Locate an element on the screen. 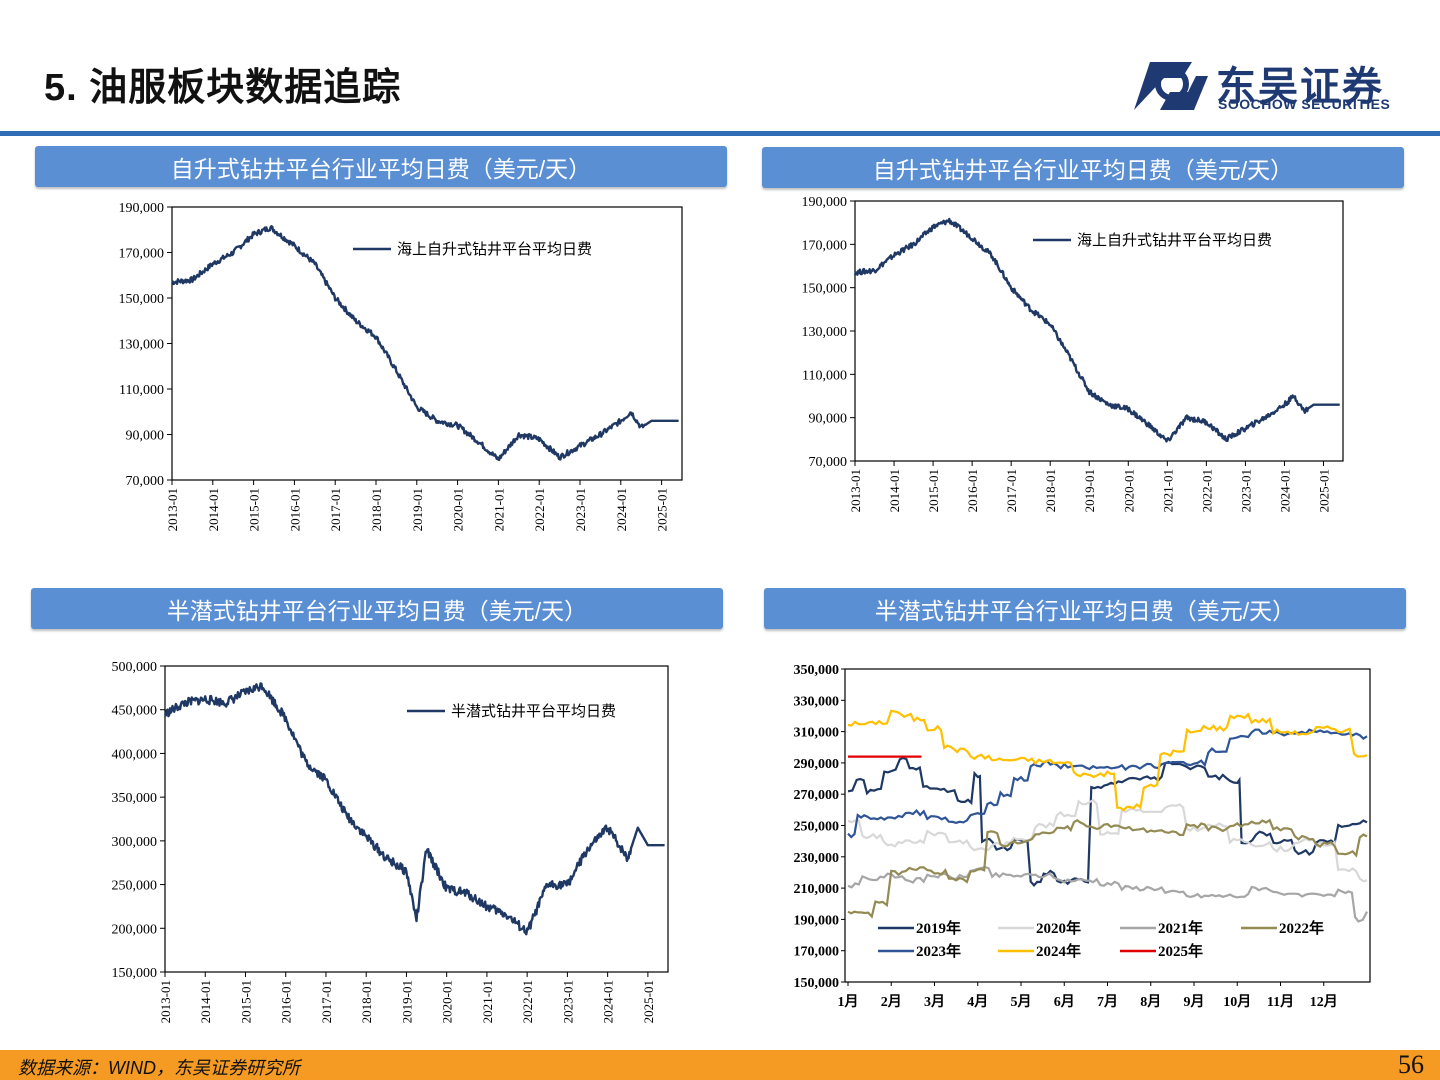  plot-area is located at coordinates (427, 343).